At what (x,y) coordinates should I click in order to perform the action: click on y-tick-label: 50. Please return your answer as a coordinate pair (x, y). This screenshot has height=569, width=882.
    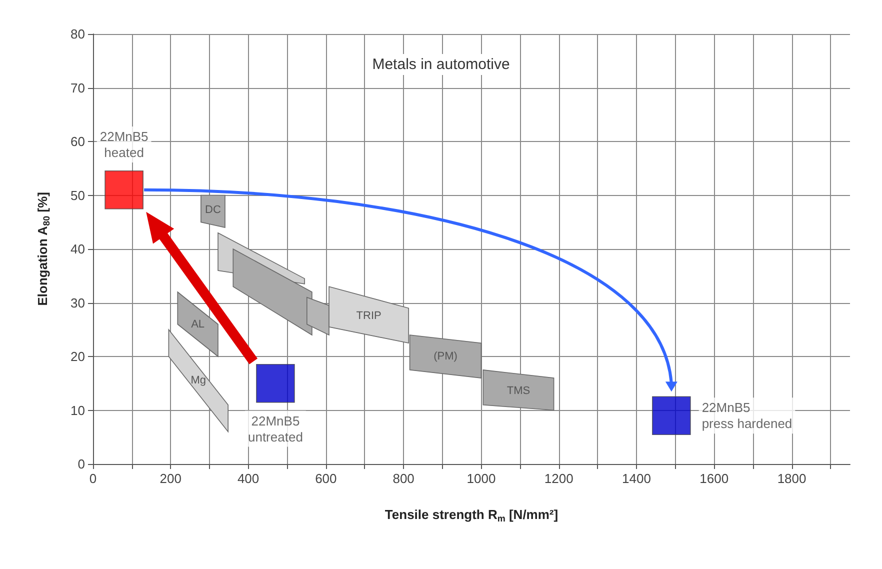
    Looking at the image, I should click on (77, 195).